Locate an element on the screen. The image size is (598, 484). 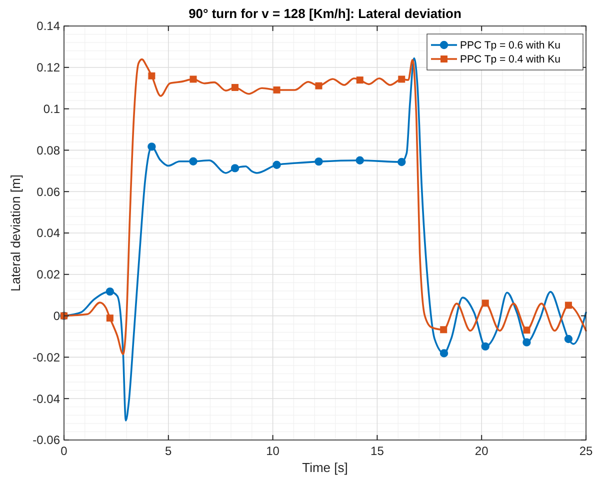
chart-title: 90° turn for v = 128 [Km/h]: Lateral deviation is located at coordinates (325, 13).